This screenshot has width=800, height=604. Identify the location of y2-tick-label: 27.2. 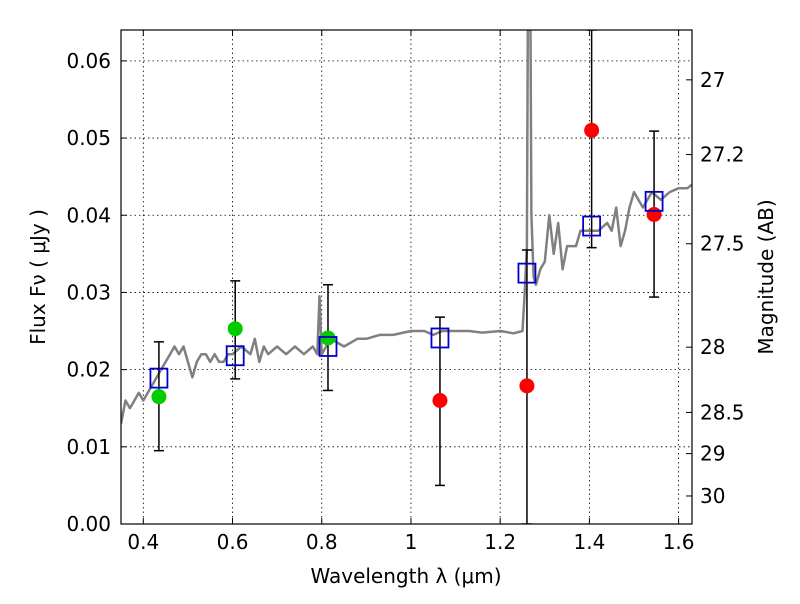
(722, 155).